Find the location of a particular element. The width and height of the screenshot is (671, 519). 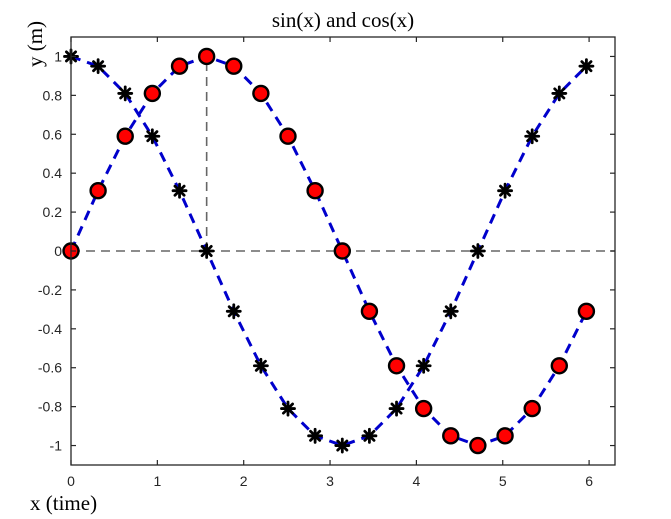

y-tick-label: -0.8 is located at coordinates (50, 407).